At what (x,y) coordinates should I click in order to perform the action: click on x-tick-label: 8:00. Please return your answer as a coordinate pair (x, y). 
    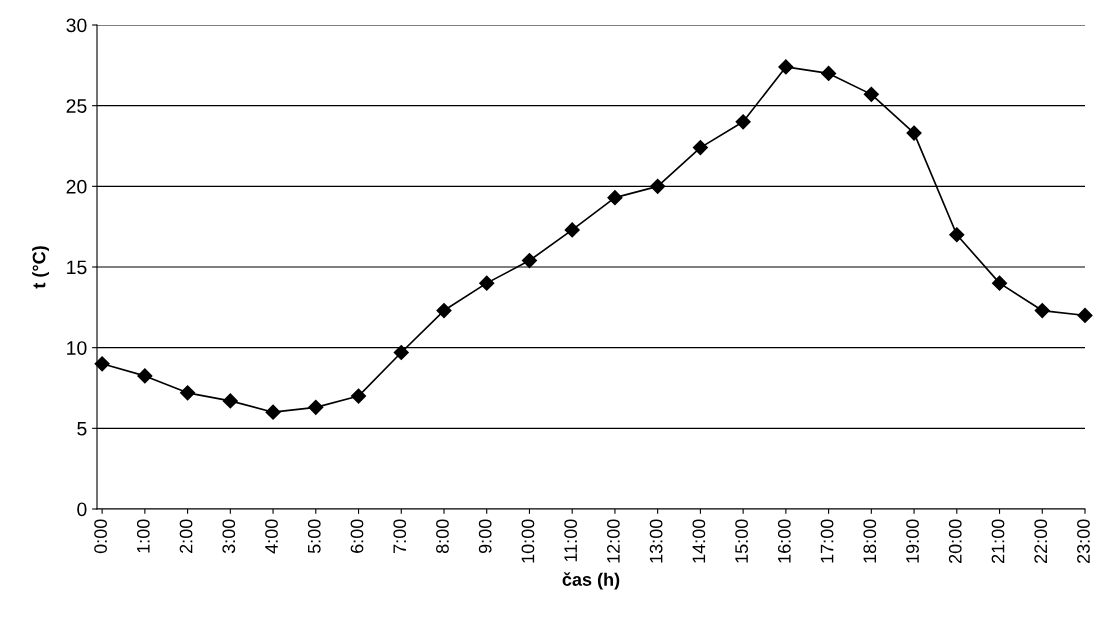
    Looking at the image, I should click on (442, 536).